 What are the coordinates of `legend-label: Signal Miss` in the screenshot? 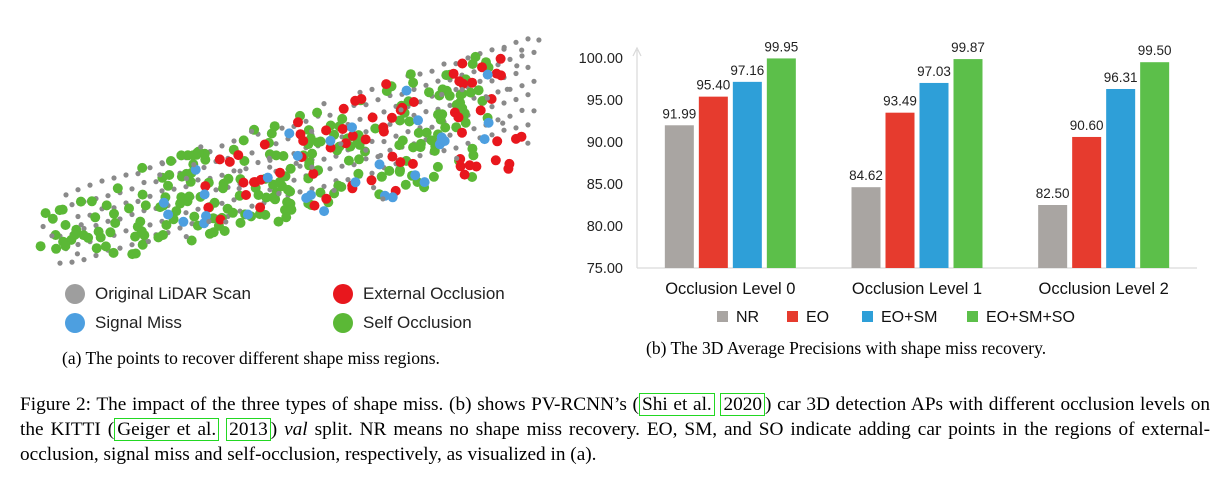 It's located at (138, 322).